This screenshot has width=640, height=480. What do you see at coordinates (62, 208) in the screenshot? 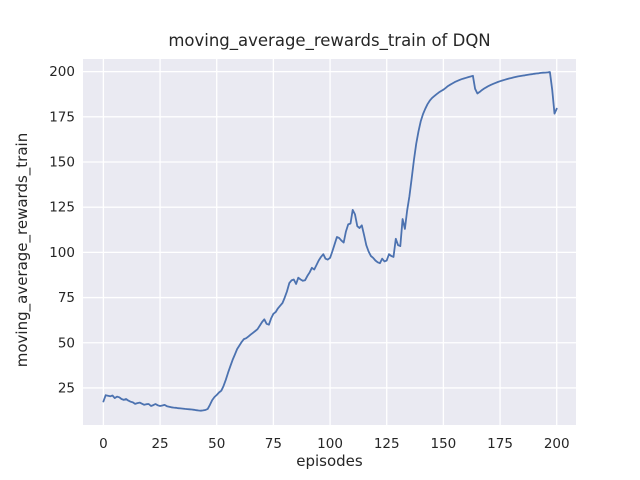
I see `y-tick-label: 125` at bounding box center [62, 208].